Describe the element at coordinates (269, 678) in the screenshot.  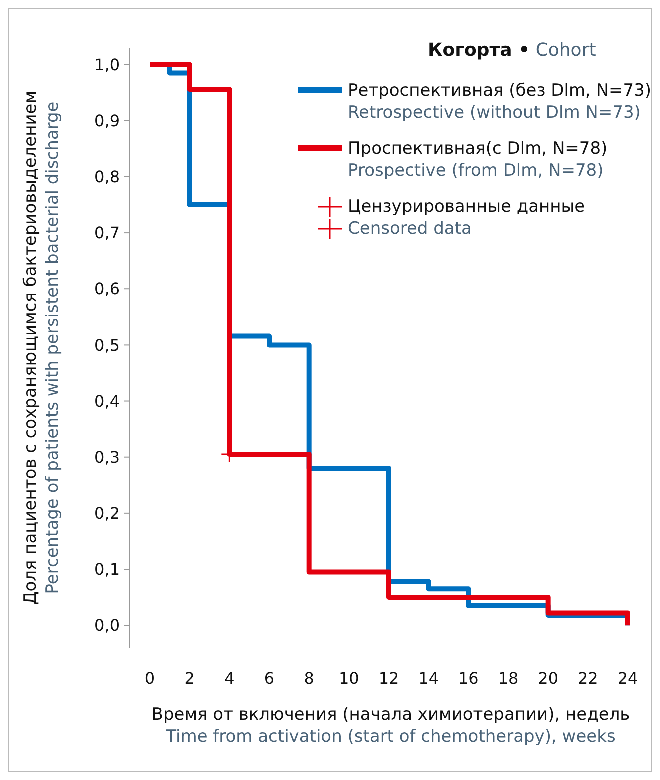
I see `x-tick-label: 6` at that location.